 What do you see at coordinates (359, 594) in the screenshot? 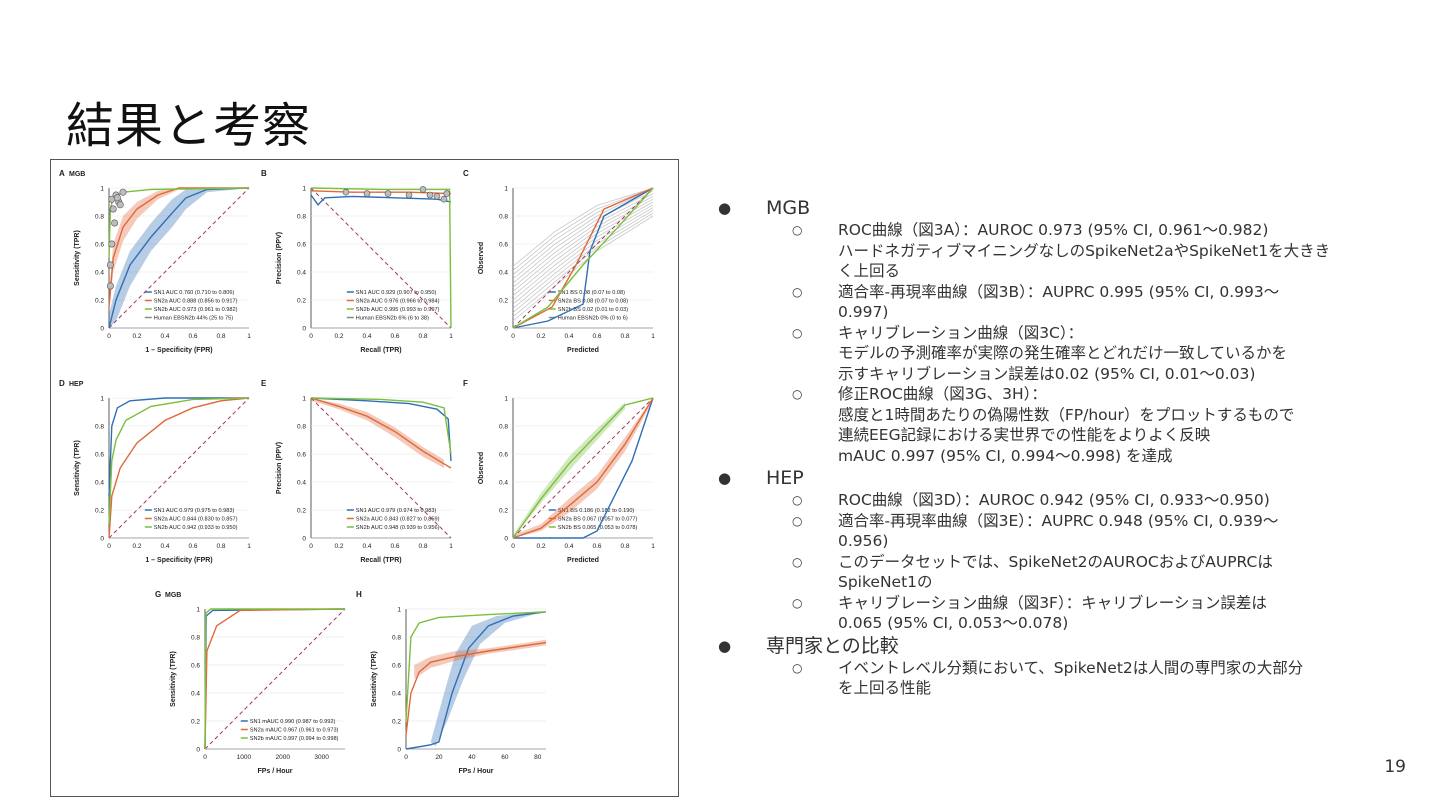
I see `panel-letter: H` at bounding box center [359, 594].